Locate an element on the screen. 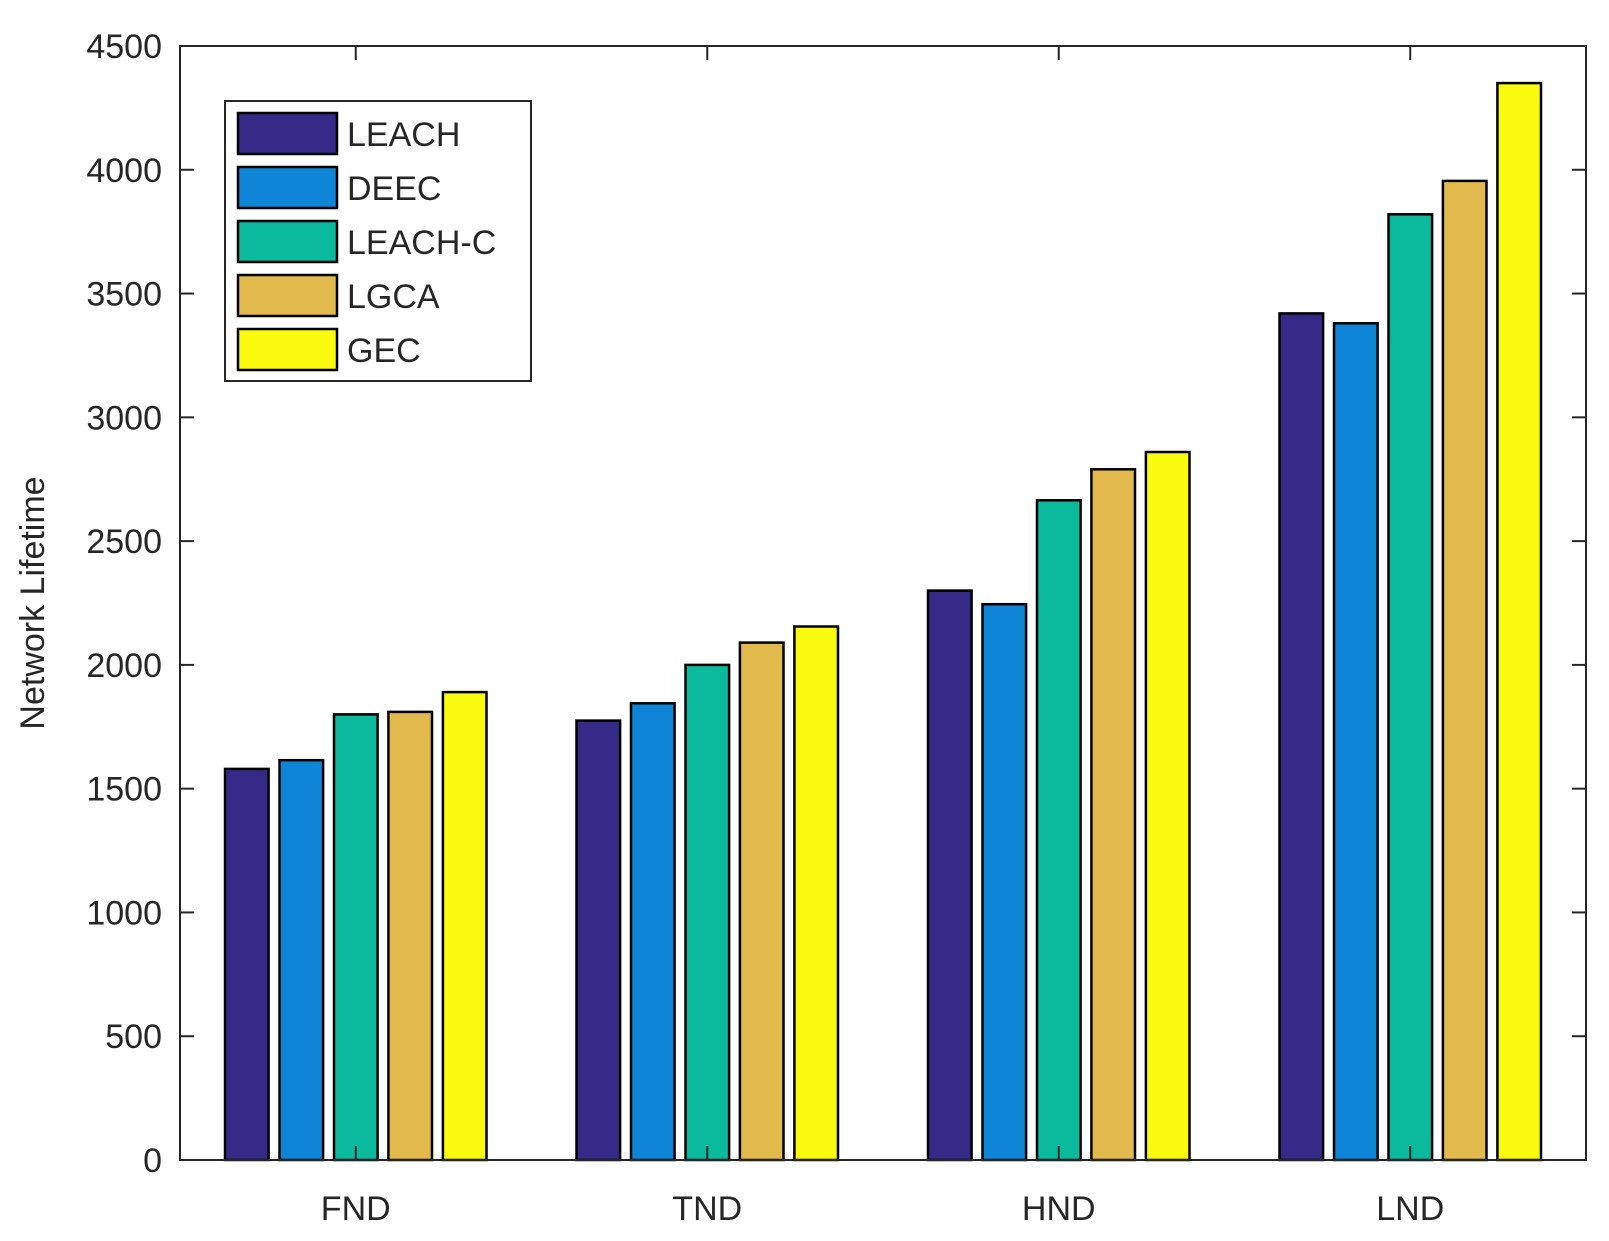 This screenshot has height=1241, width=1609. legend-label-lgca: LGCA is located at coordinates (393, 297).